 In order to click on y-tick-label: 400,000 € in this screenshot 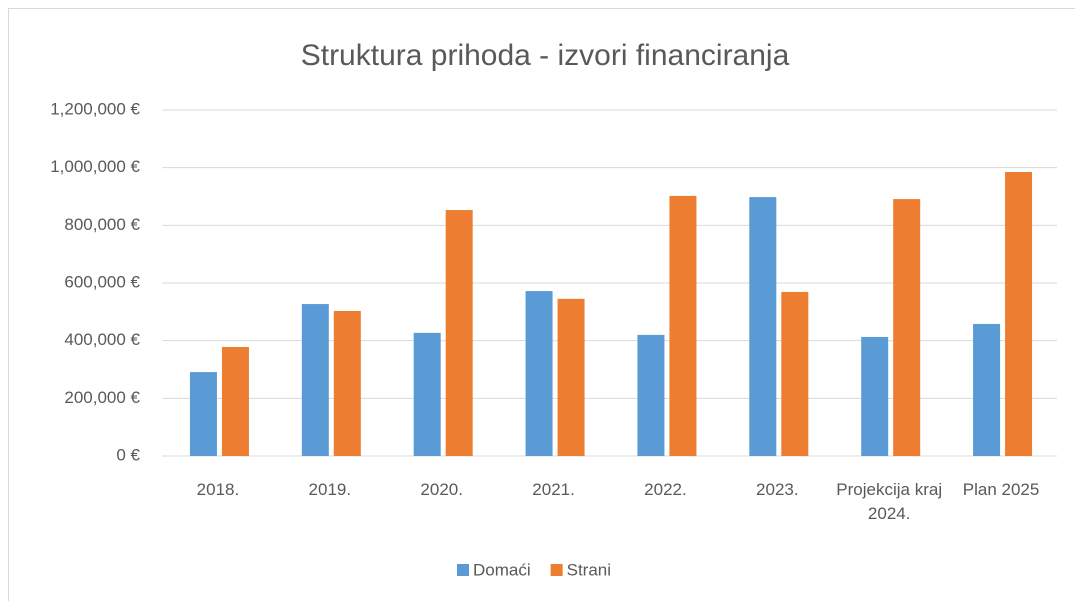, I will do `click(102, 339)`.